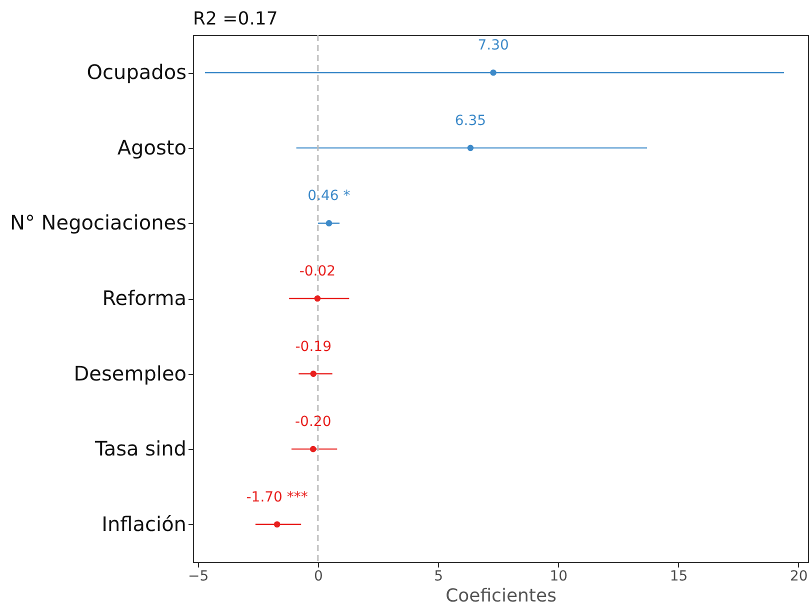  I want to click on data-label: -0.19, so click(313, 346).